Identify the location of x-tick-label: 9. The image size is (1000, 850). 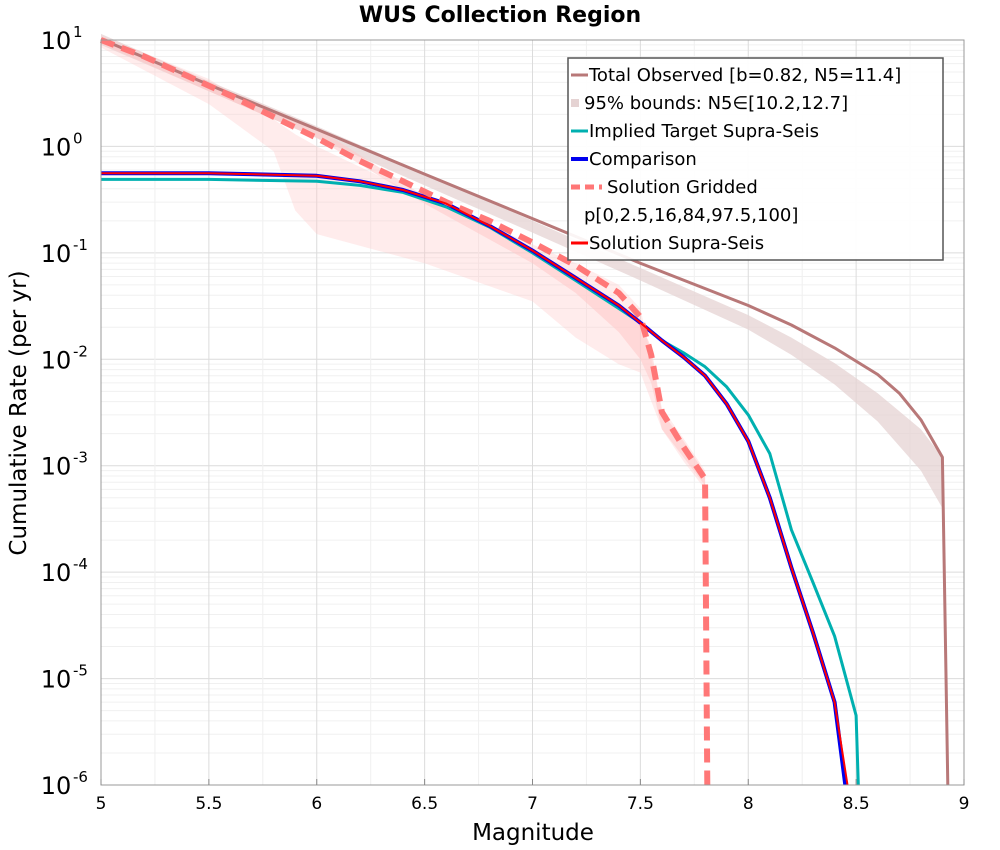
(964, 804).